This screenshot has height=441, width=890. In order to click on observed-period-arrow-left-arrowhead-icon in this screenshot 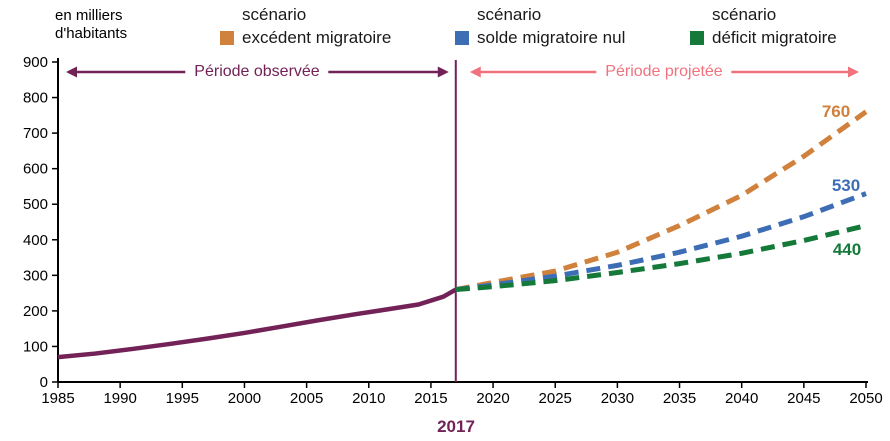, I will do `click(71, 72)`.